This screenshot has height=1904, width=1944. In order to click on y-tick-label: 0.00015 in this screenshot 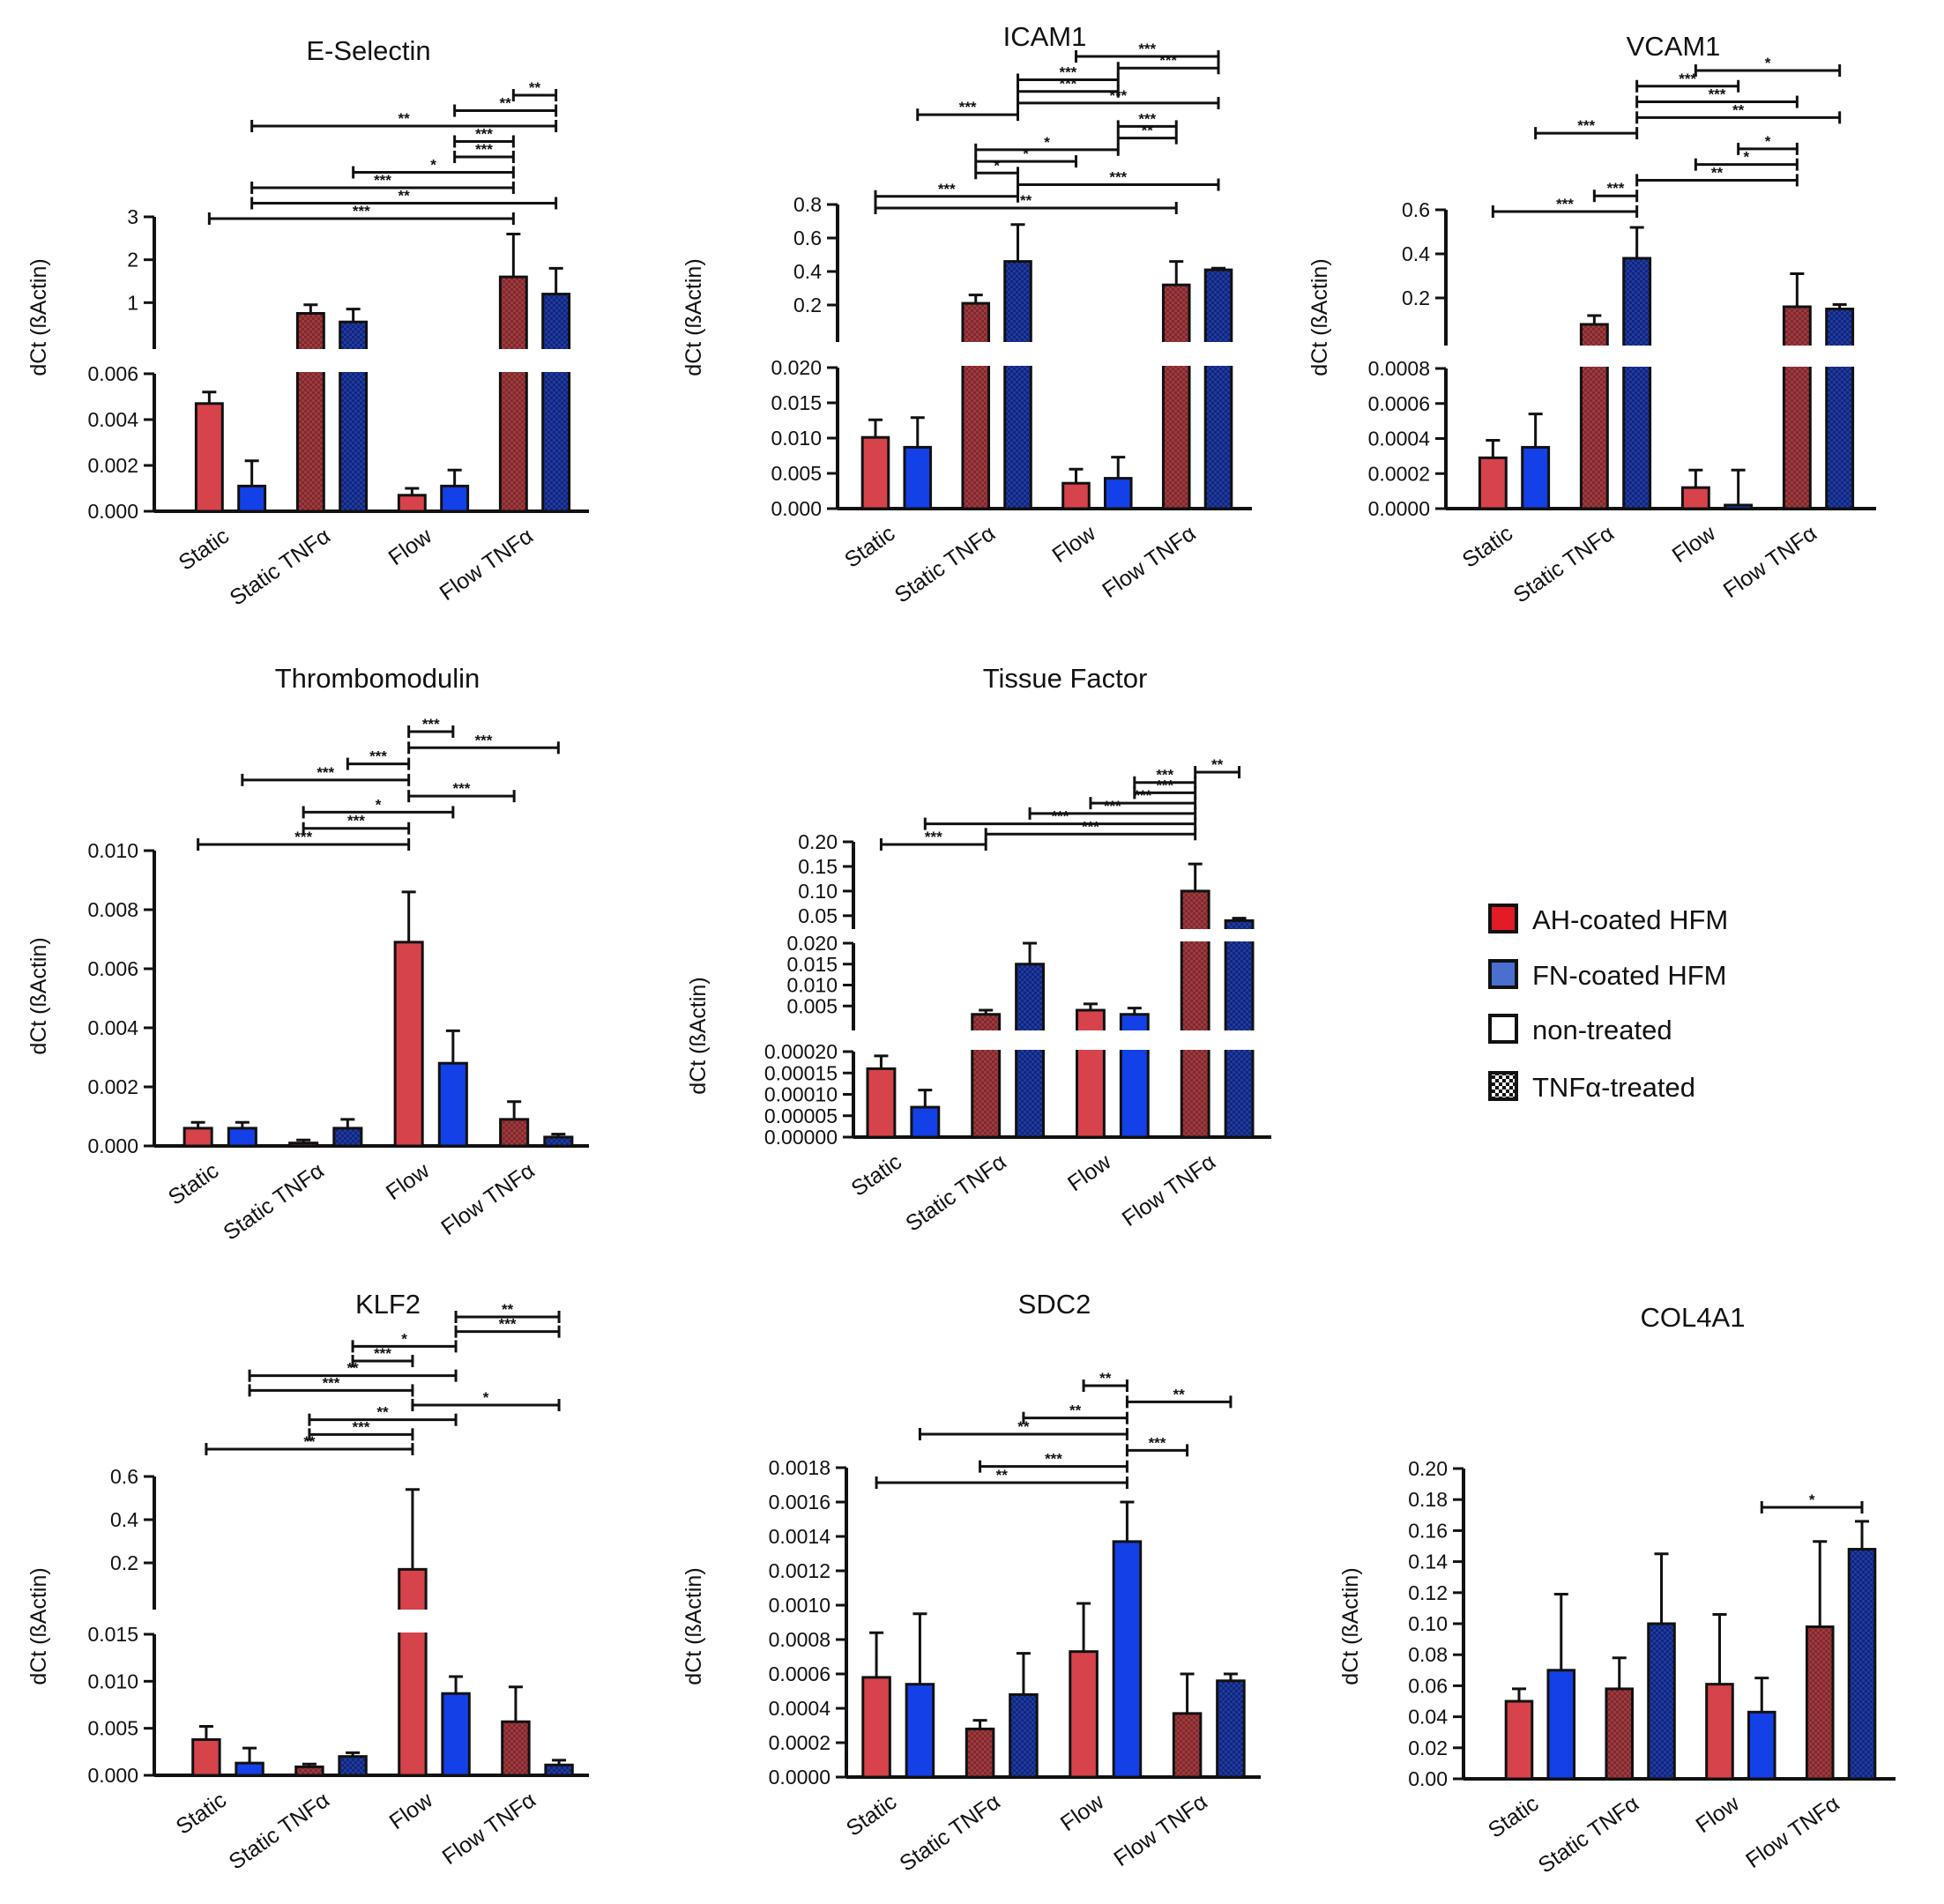, I will do `click(801, 1072)`.